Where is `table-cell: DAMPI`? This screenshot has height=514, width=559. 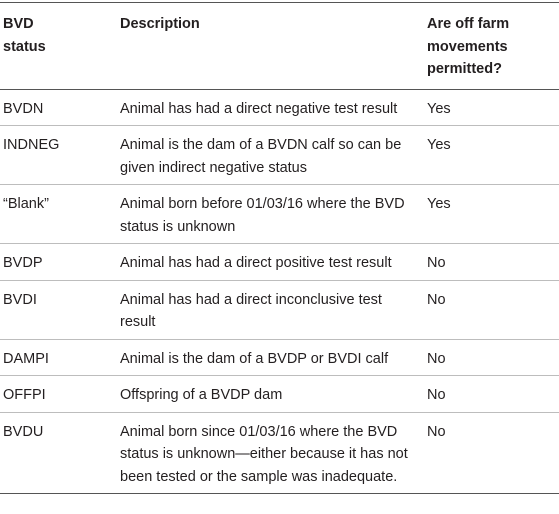 table-cell: DAMPI is located at coordinates (60, 357).